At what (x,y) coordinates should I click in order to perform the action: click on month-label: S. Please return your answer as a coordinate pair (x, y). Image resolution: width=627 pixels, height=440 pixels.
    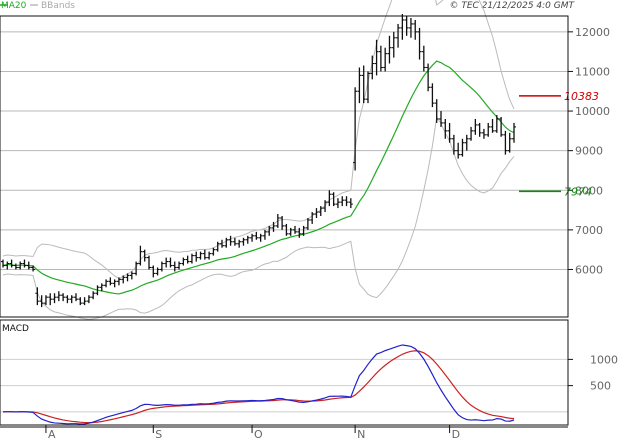
    Looking at the image, I should click on (158, 434).